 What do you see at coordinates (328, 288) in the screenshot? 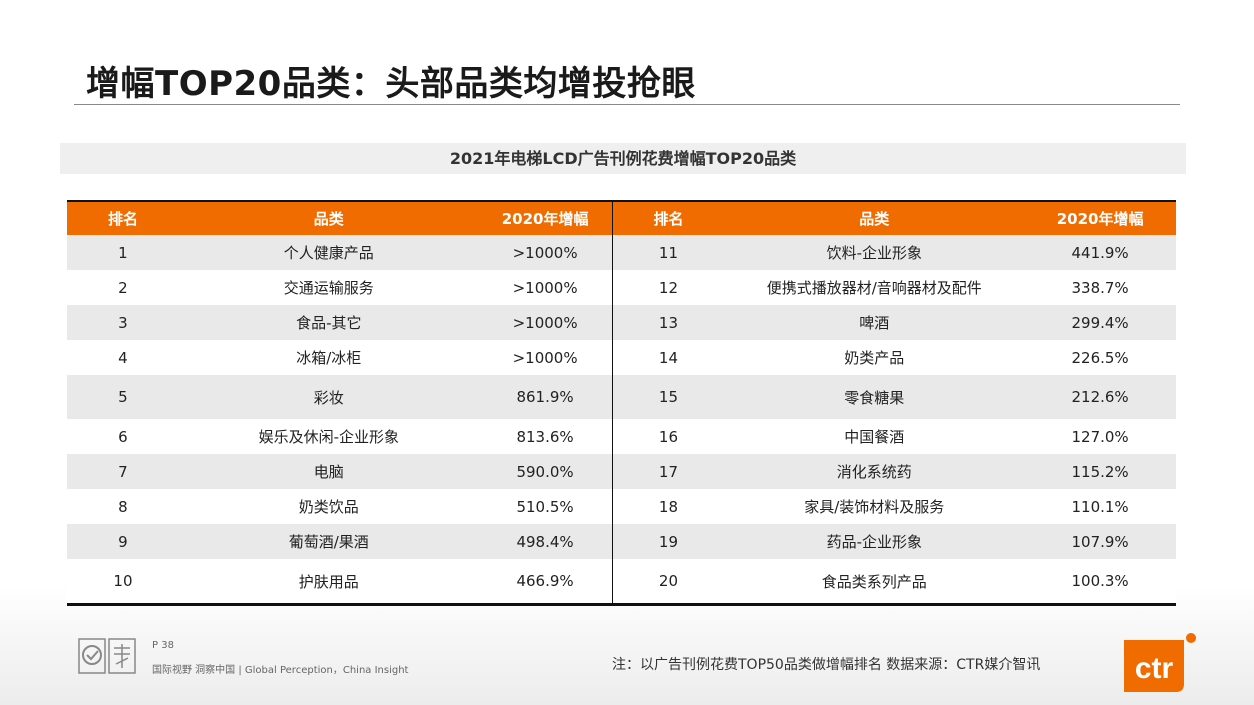
I see `category-cell: 交通运输服务` at bounding box center [328, 288].